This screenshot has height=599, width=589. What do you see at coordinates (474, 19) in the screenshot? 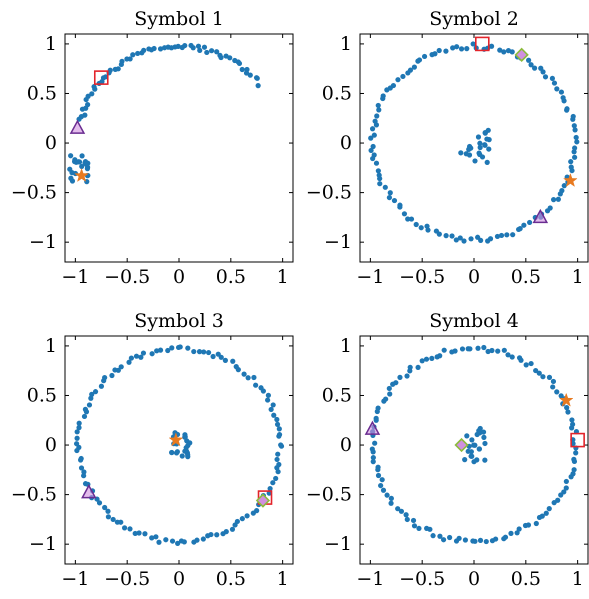
I see `chart-title: Symbol 2` at bounding box center [474, 19].